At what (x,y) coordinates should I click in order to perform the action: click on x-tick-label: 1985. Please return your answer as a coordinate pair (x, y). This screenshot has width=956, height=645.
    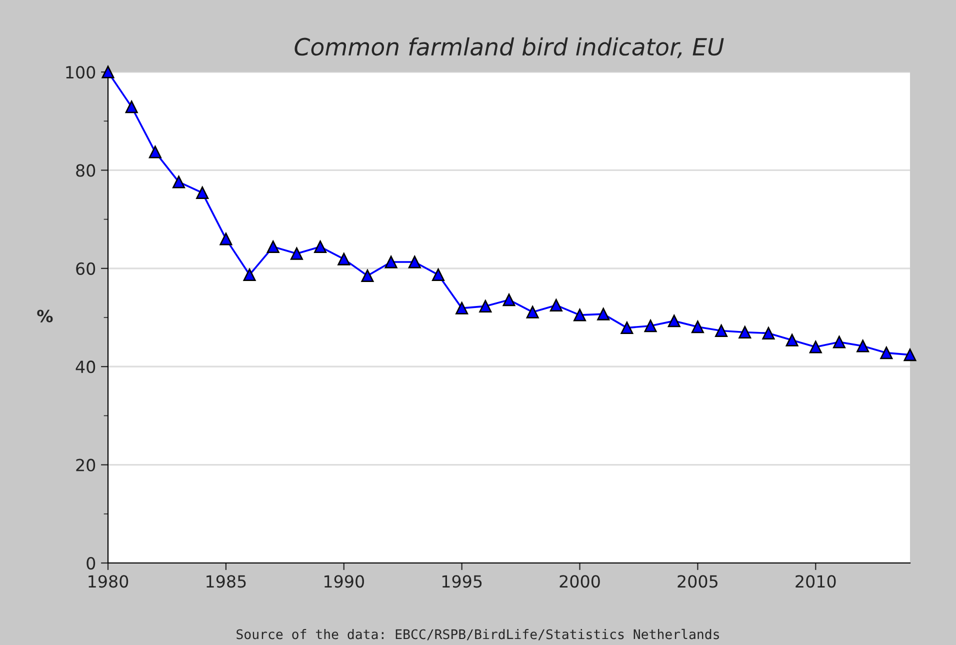
    Looking at the image, I should click on (226, 581).